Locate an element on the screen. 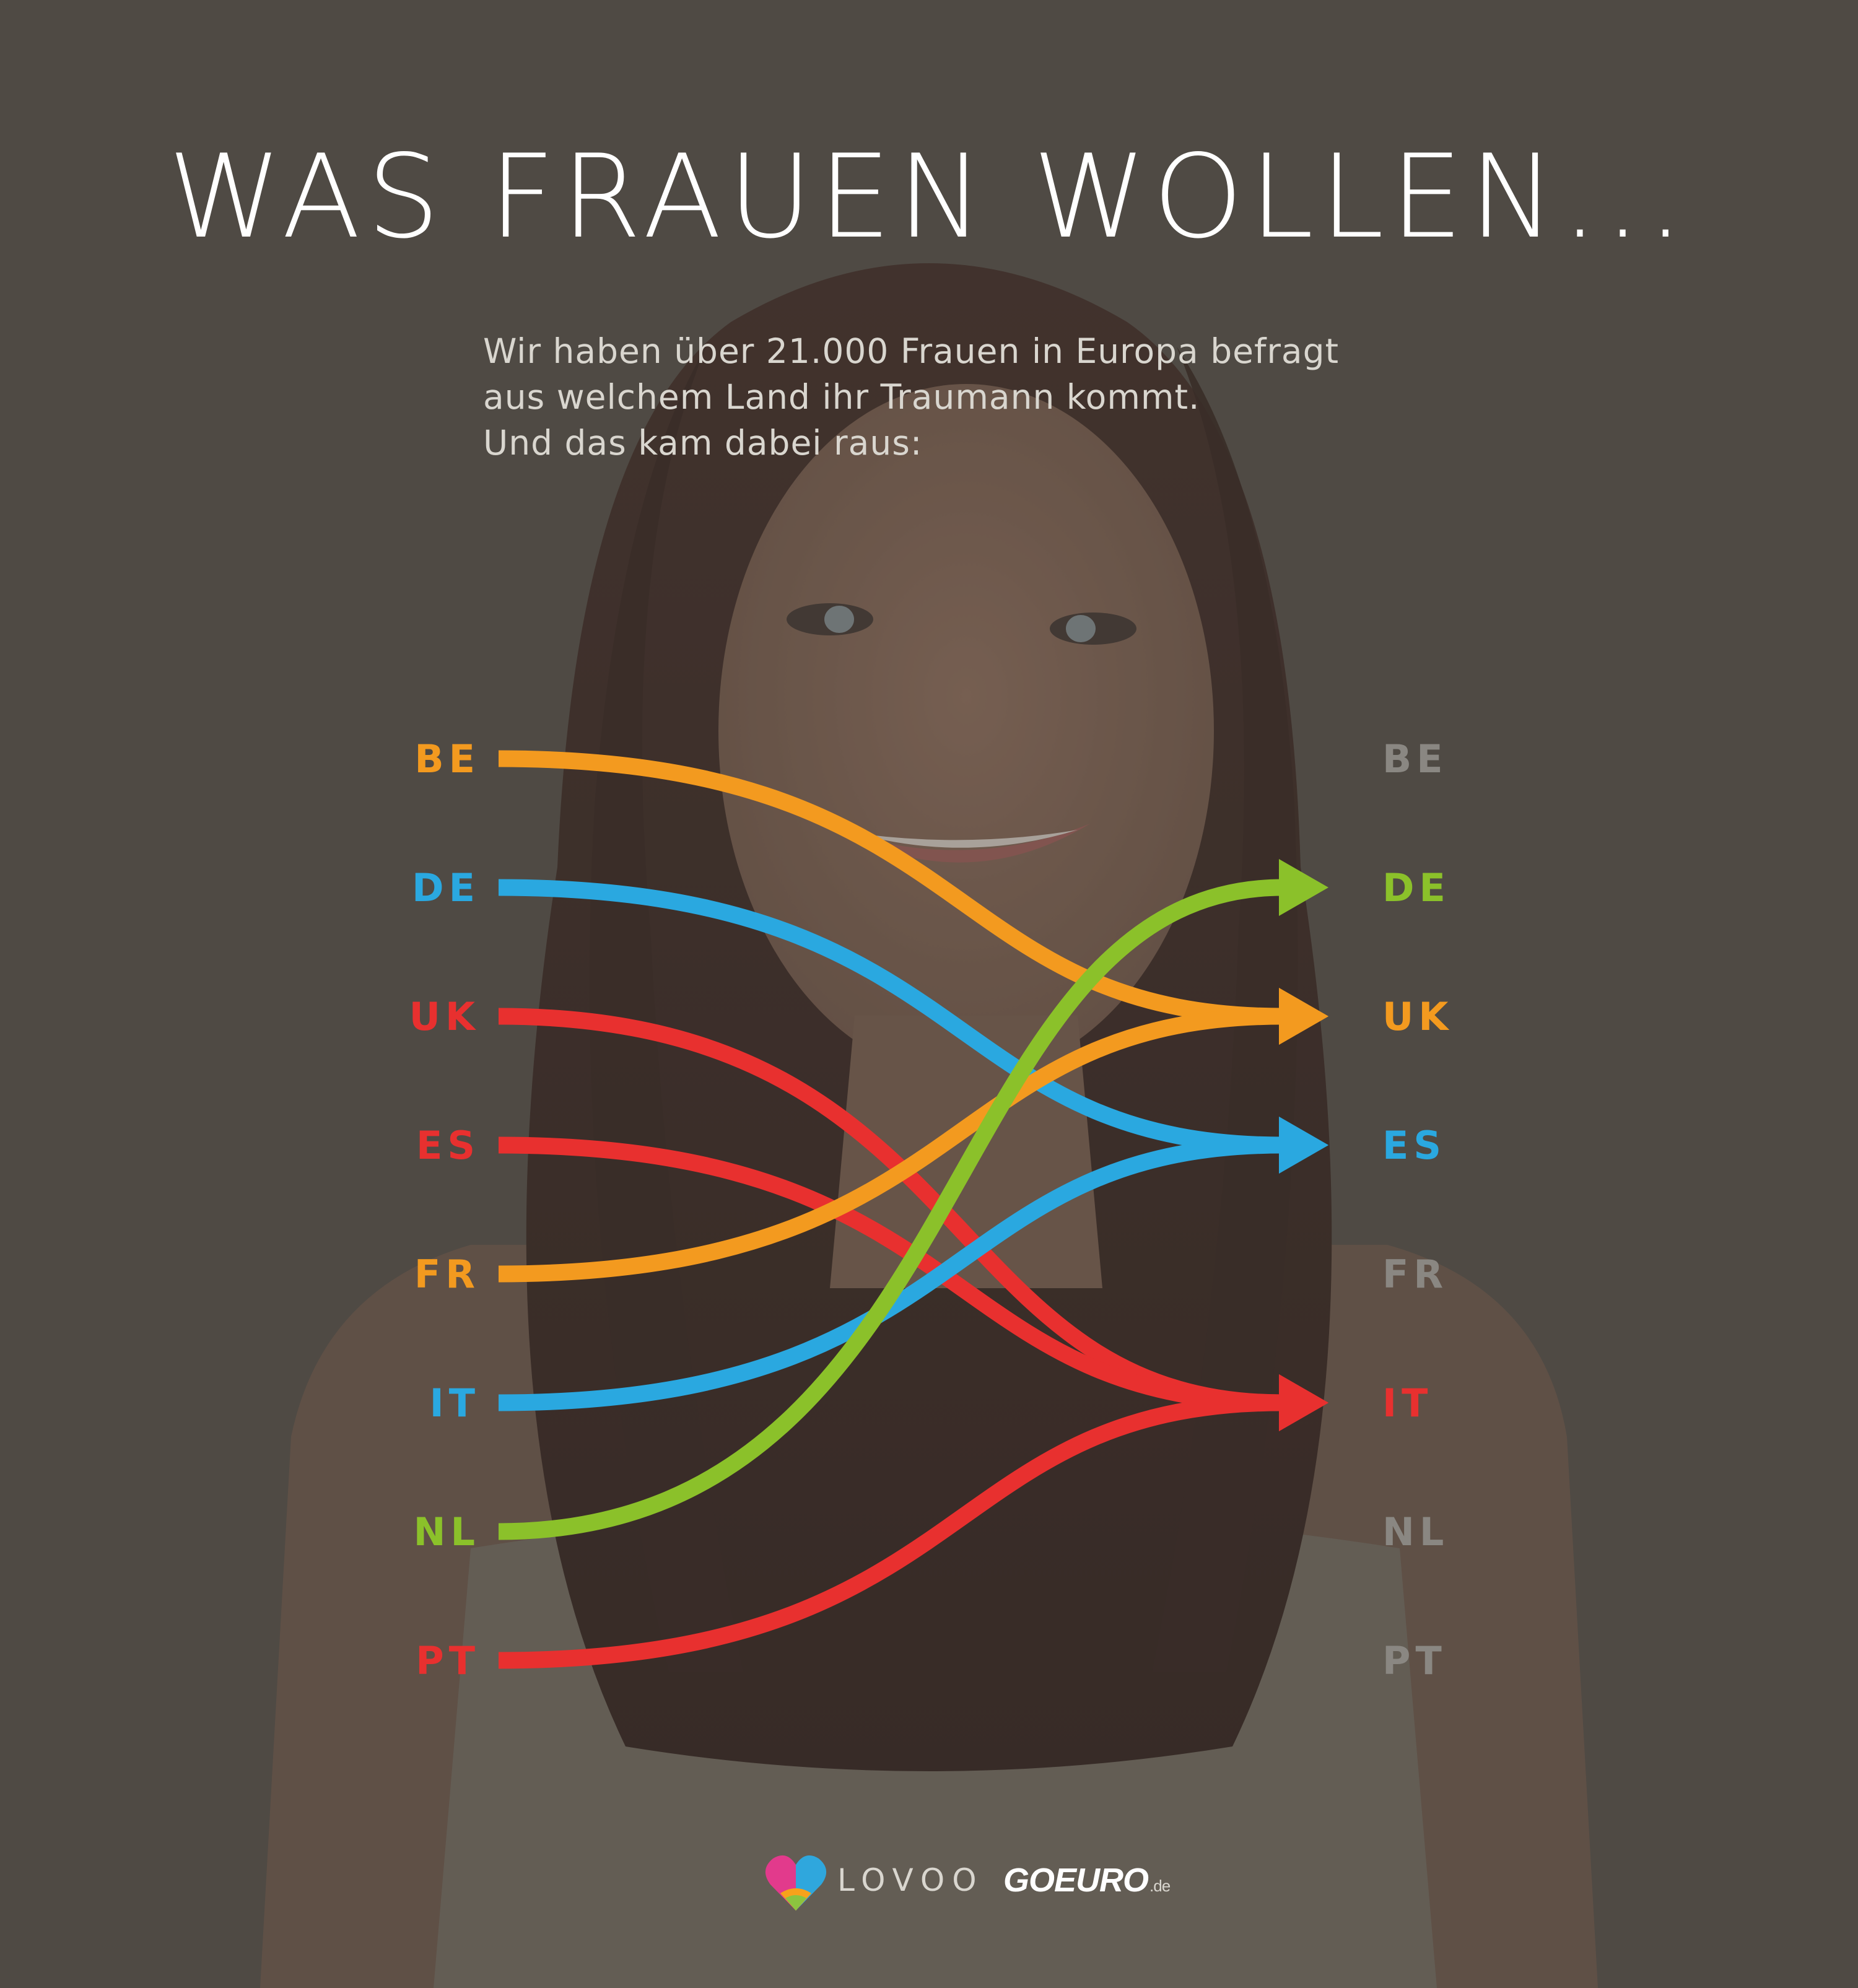 This screenshot has width=1858, height=1988. arrowhead-de is located at coordinates (1303, 887).